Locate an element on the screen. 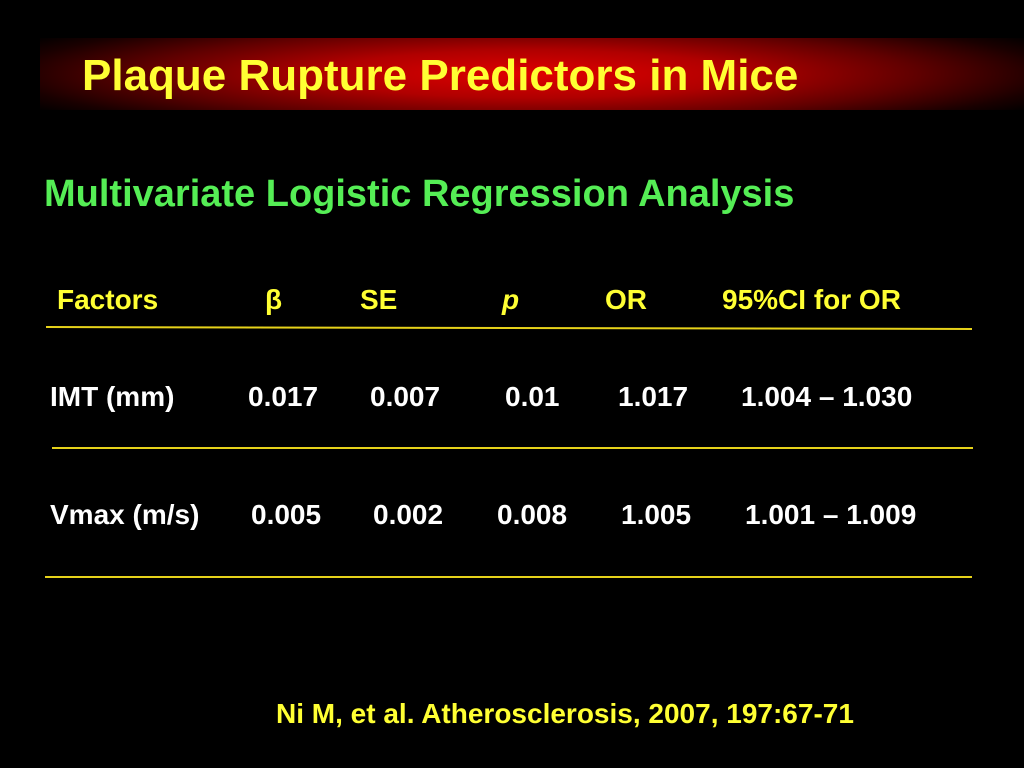 The image size is (1024, 768). row-beta: 0.017 is located at coordinates (283, 396).